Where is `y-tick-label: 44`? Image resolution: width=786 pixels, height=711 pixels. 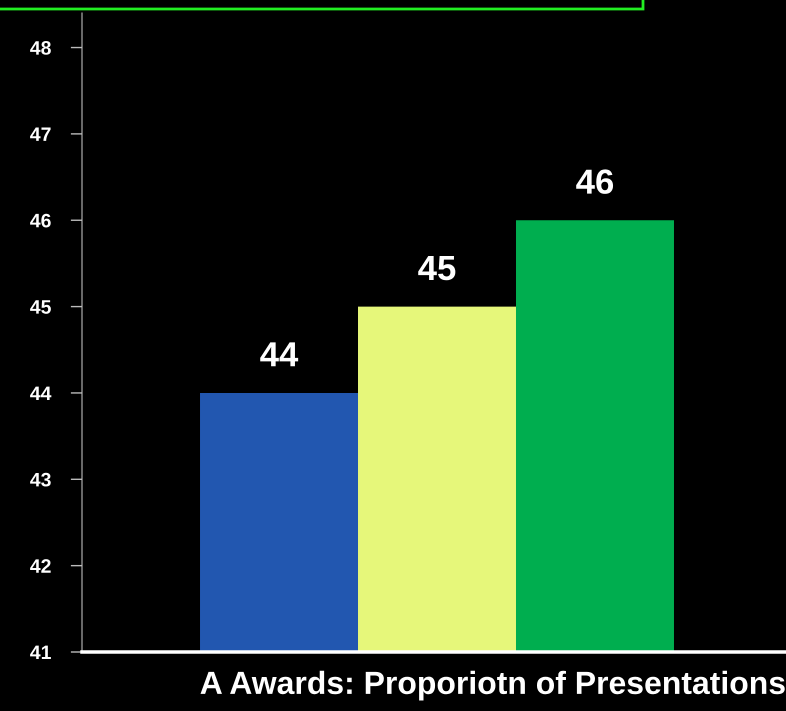 y-tick-label: 44 is located at coordinates (41, 393).